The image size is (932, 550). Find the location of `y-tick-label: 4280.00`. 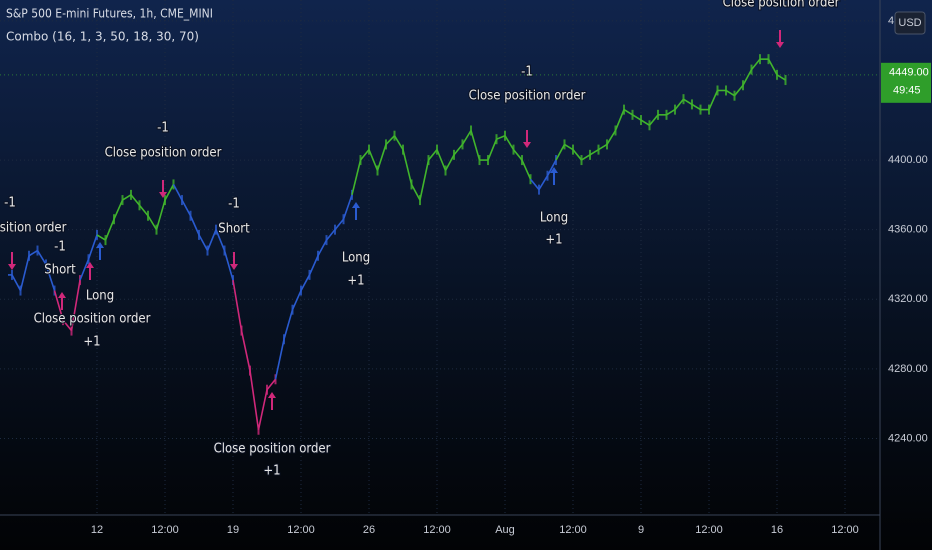

y-tick-label: 4280.00 is located at coordinates (908, 369).